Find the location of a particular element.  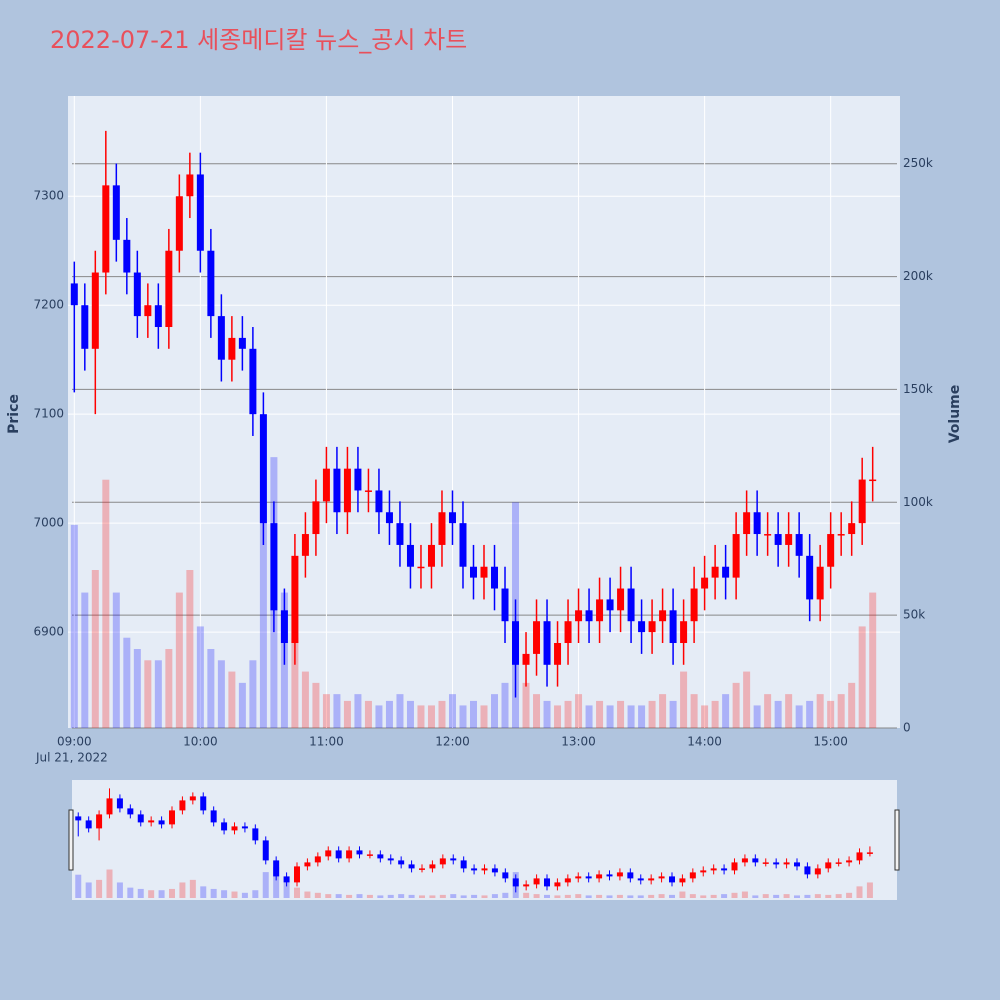

y-tick-label: 6900 is located at coordinates (48, 632).